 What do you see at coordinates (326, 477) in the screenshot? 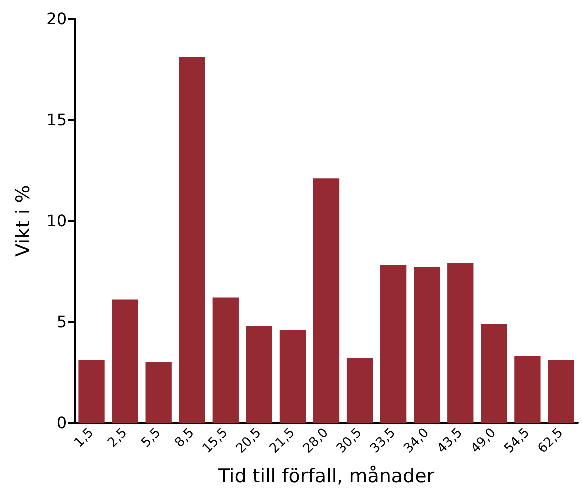
I see `x-axis-title: Tid till förfall, månader` at bounding box center [326, 477].